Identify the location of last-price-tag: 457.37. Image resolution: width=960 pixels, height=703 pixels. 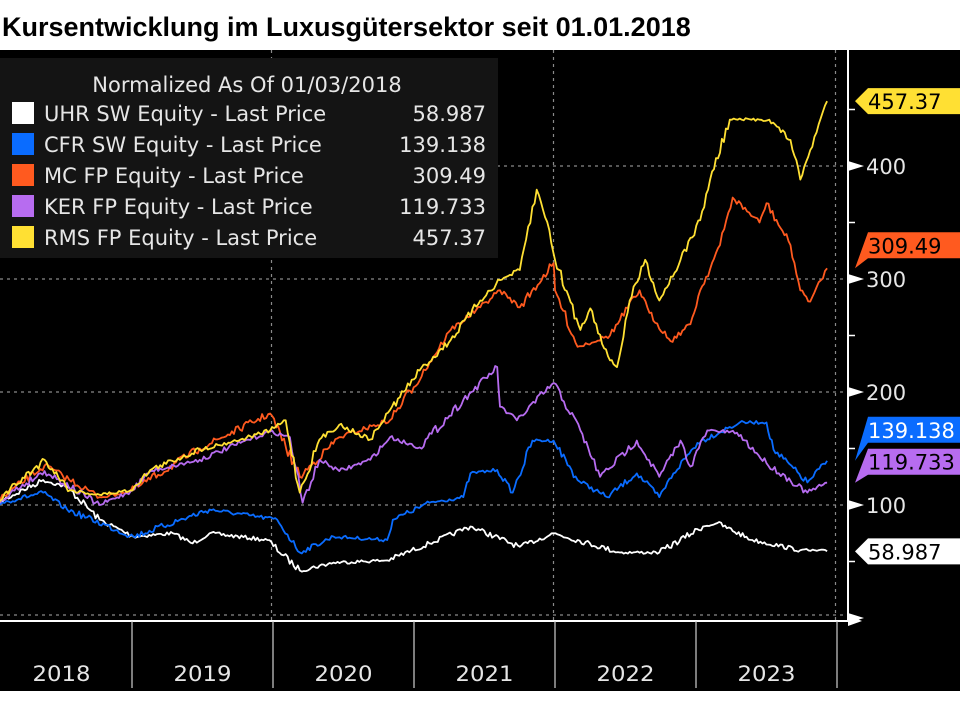
(907, 101).